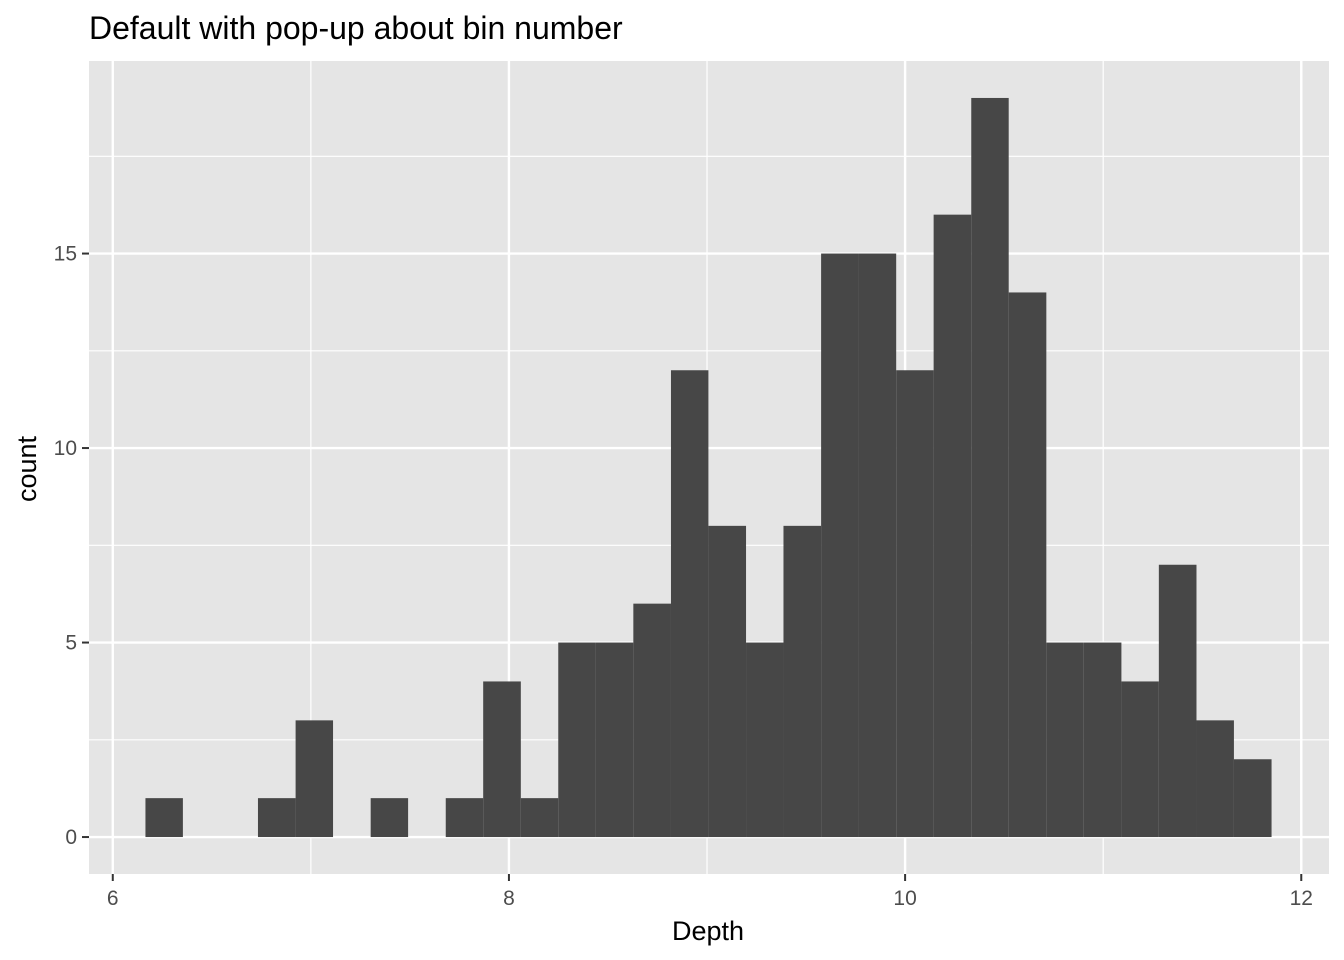 This screenshot has height=960, width=1344. I want to click on y-tick-label: 0, so click(71, 837).